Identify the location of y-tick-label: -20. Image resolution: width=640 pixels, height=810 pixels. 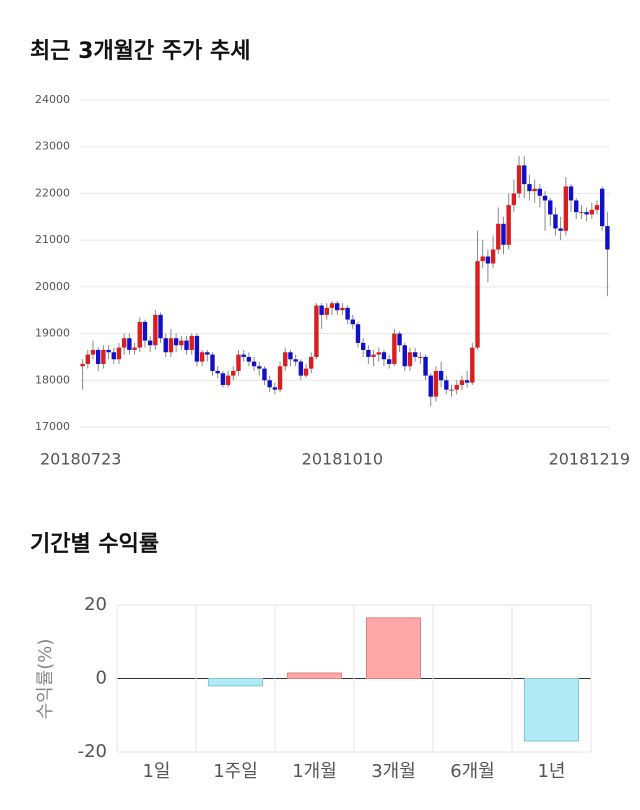
(92, 751).